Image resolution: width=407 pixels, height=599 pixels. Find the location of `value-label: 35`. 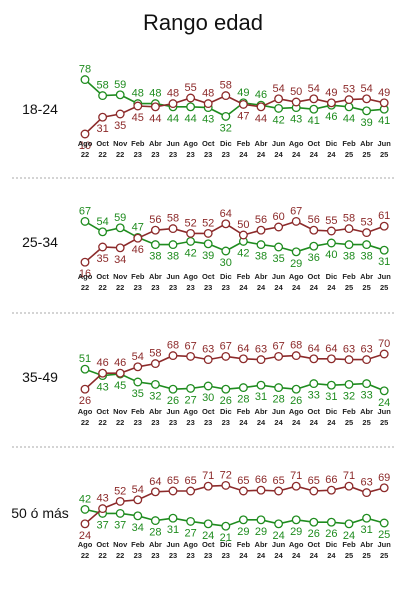

value-label: 35 is located at coordinates (120, 126).